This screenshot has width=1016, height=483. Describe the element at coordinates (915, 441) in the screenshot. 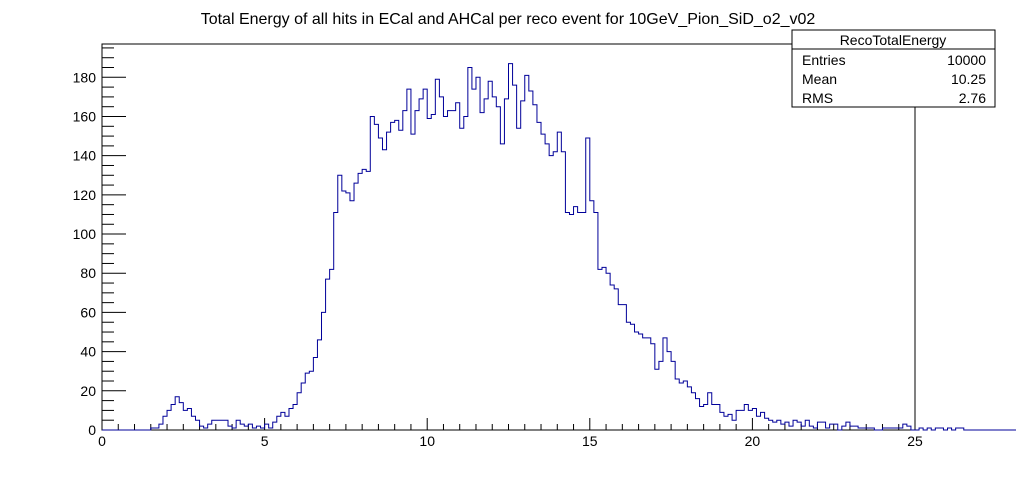

I see `x-tick-label: 25` at that location.